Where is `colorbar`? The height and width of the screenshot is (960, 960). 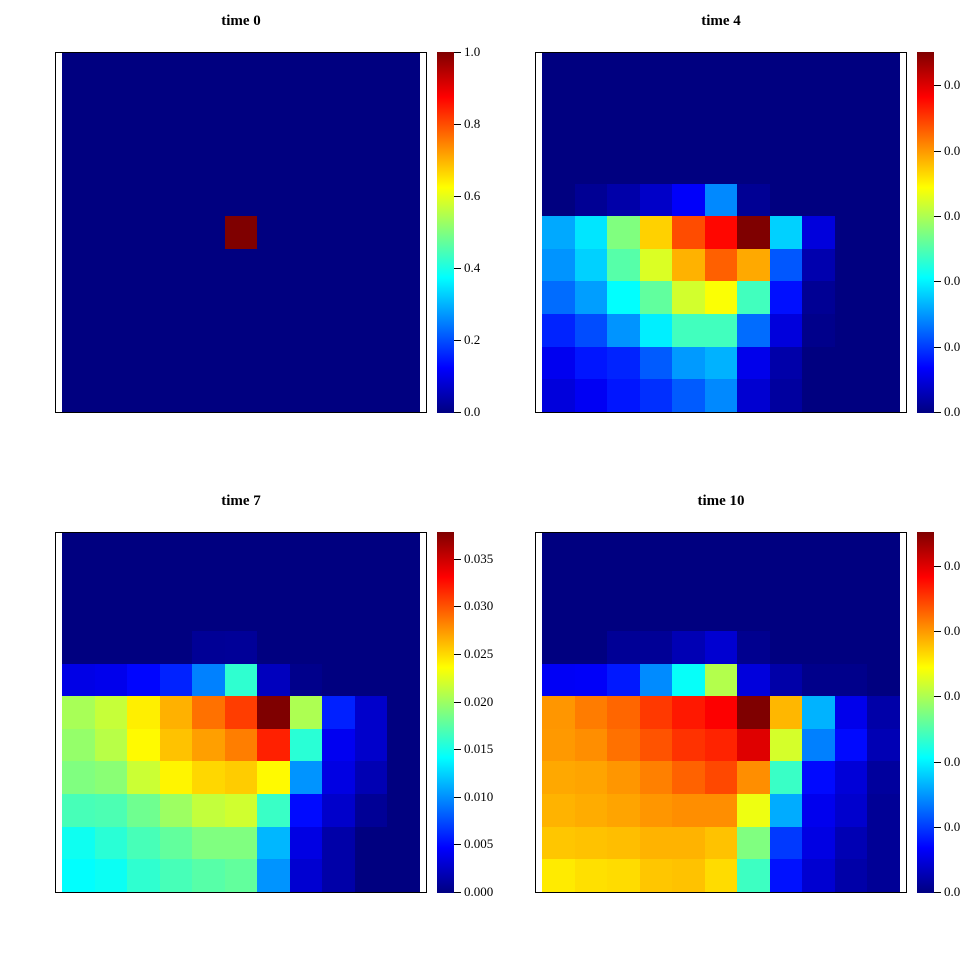
colorbar is located at coordinates (445, 712).